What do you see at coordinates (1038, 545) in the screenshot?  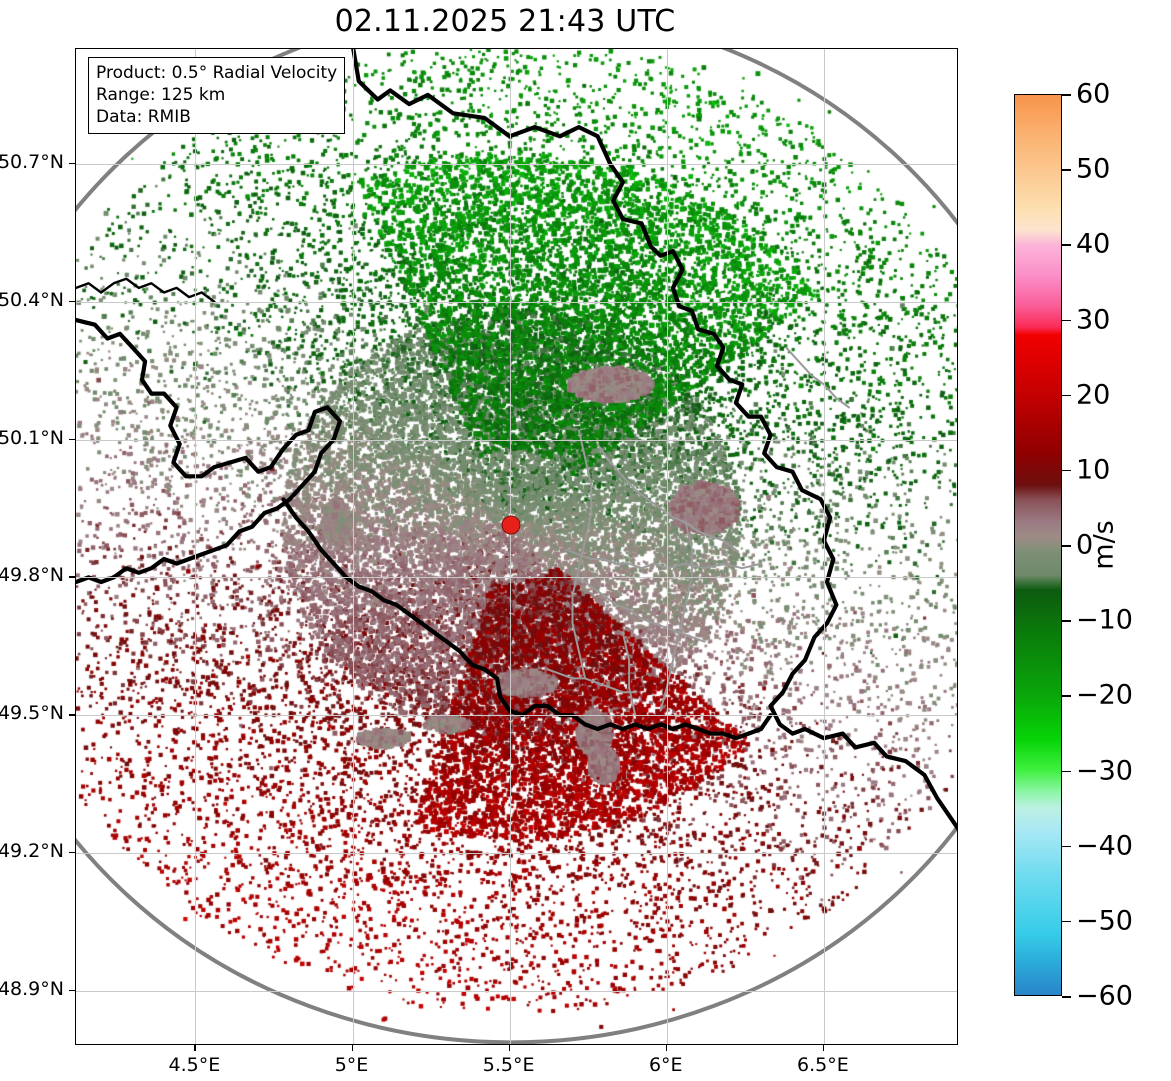 I see `colorbar-gradient` at bounding box center [1038, 545].